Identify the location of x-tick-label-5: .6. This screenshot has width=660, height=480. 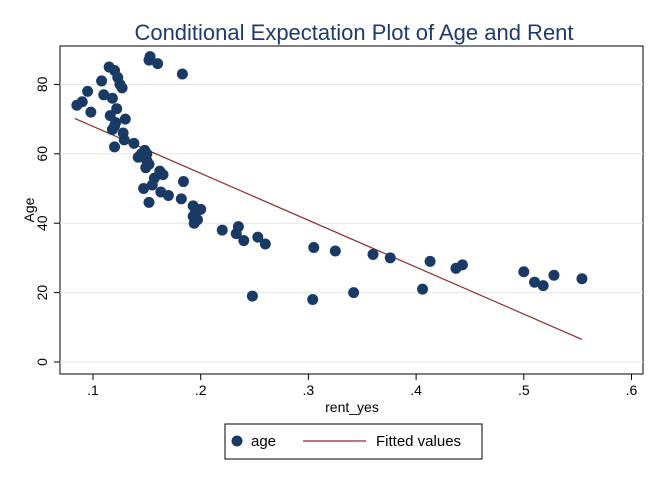
(632, 390).